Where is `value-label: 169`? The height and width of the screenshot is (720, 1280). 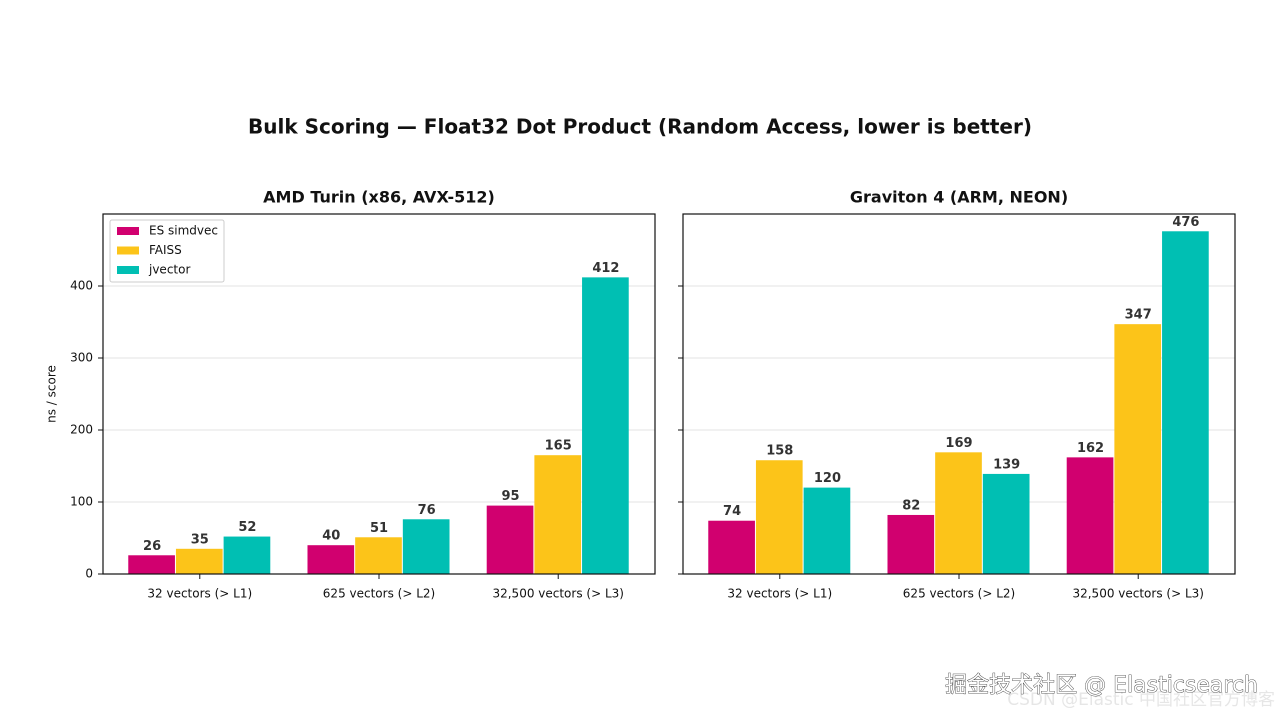 value-label: 169 is located at coordinates (958, 443).